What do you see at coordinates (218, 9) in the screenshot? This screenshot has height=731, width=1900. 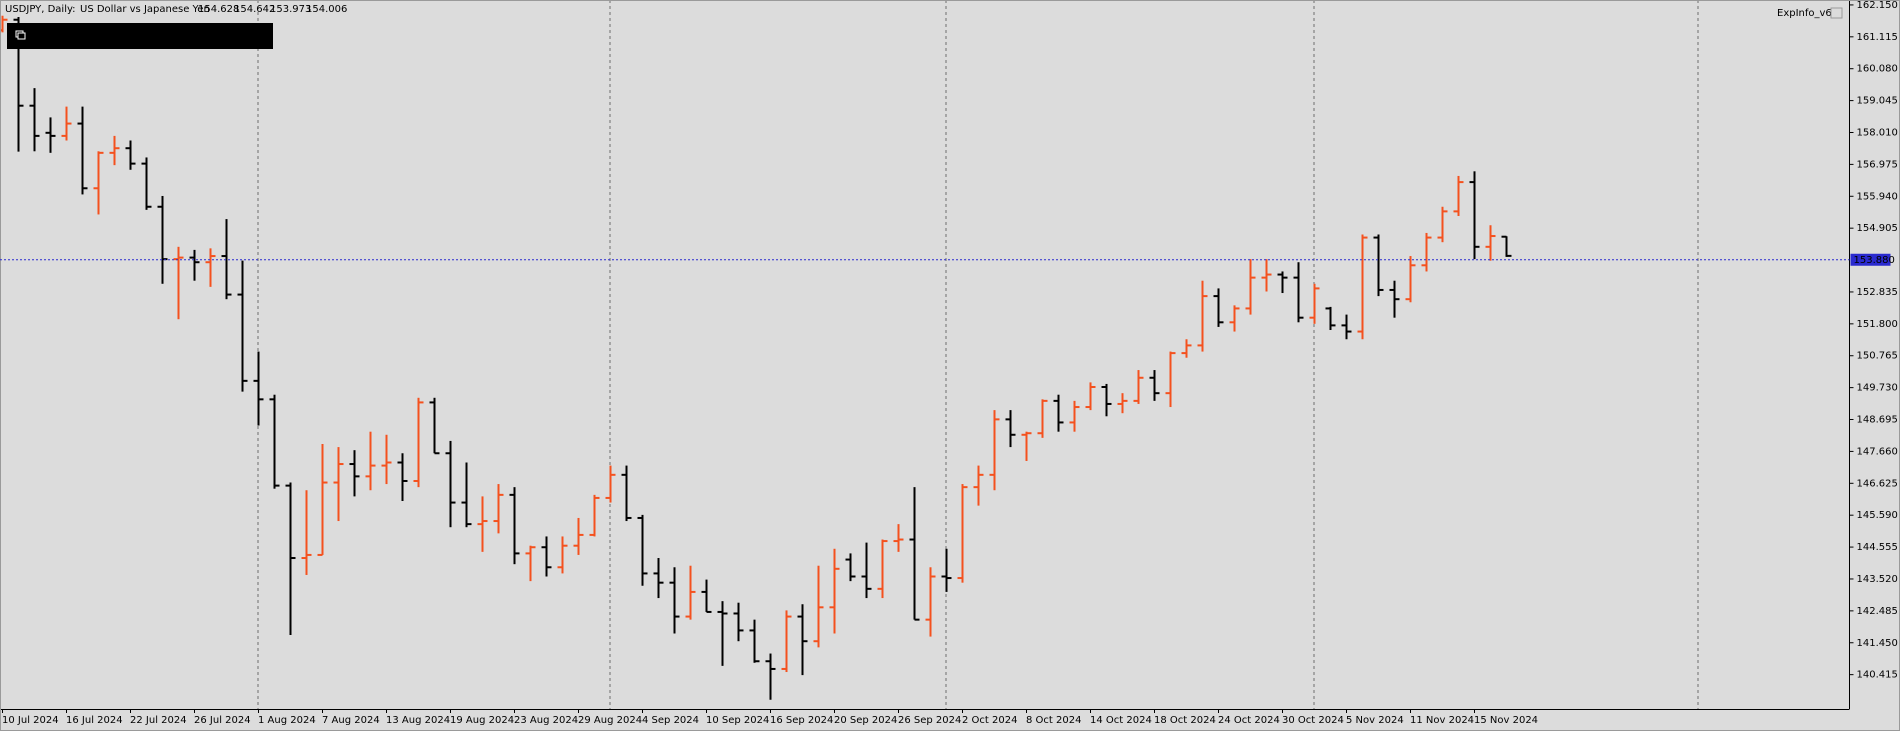 I see `open-value: 154.628` at bounding box center [218, 9].